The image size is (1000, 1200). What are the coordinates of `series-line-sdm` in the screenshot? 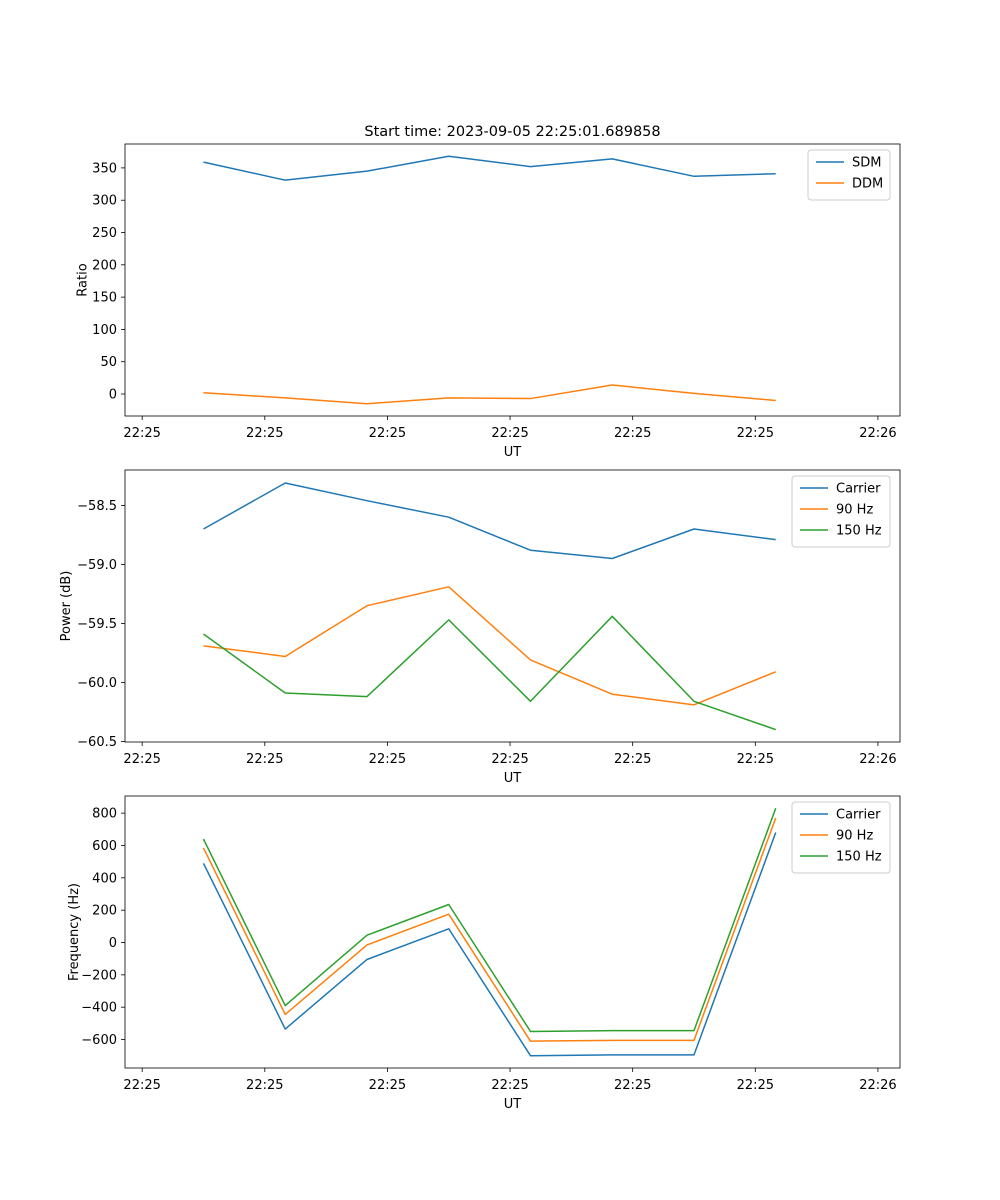 It's located at (489, 168).